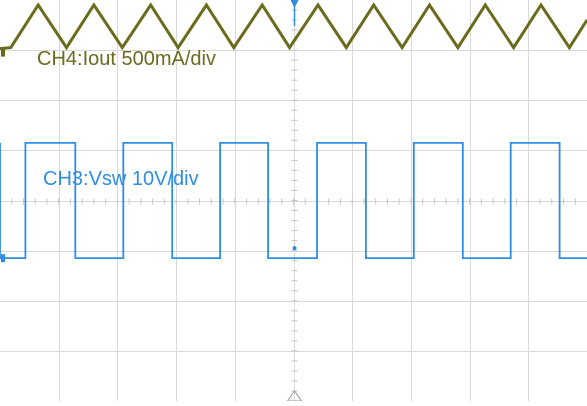 This screenshot has width=587, height=406. Describe the element at coordinates (121, 179) in the screenshot. I see `ch3-label: CH3:Vsw 10V/div` at that location.